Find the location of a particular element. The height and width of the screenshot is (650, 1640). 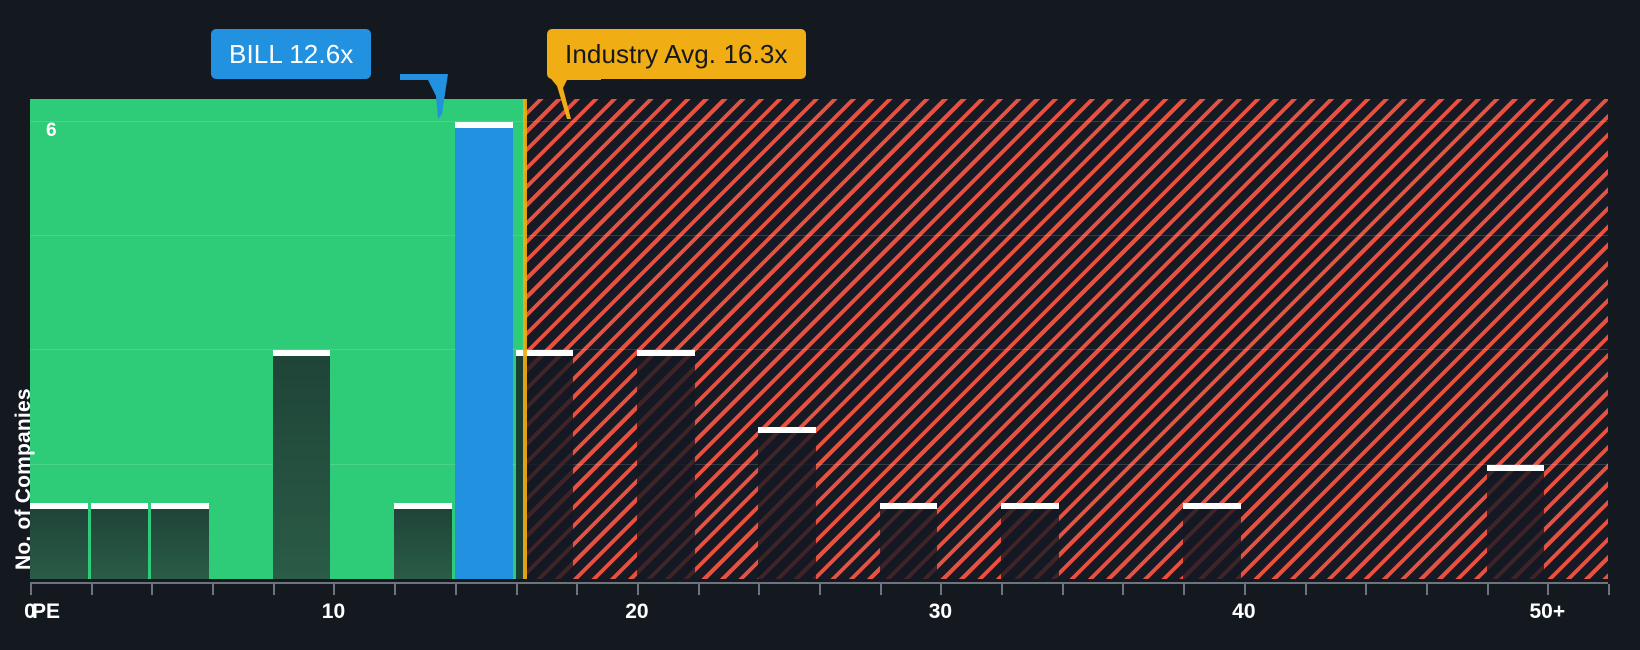

x-axis-line is located at coordinates (819, 583).